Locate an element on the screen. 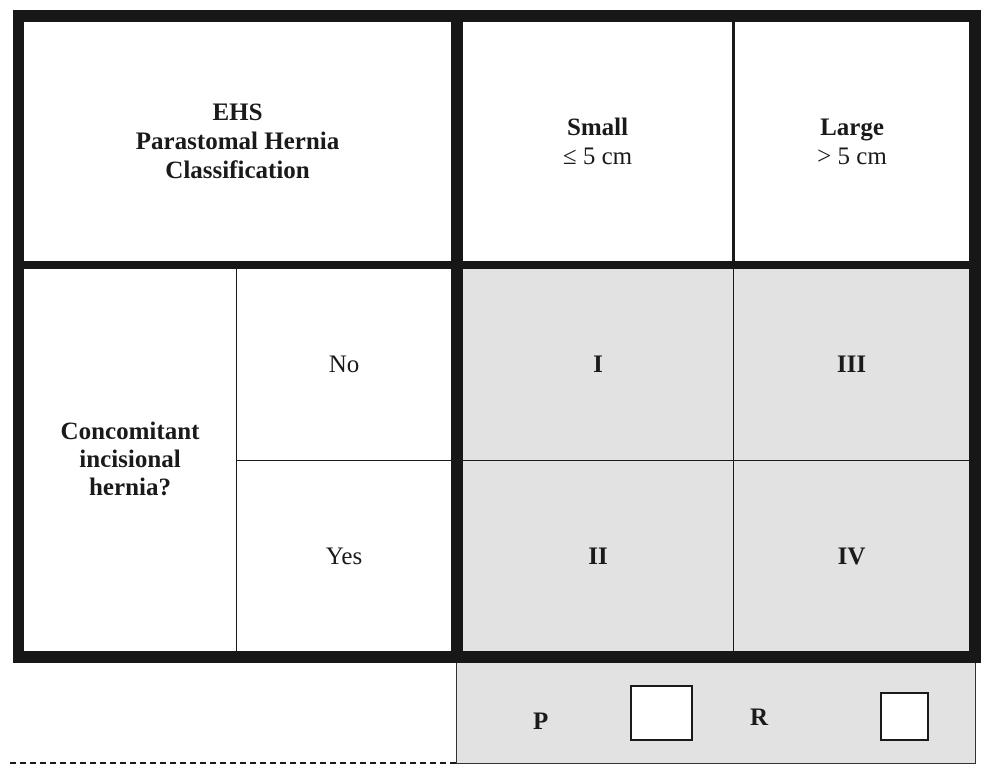 This screenshot has width=999, height=777. size-column-divider-top is located at coordinates (733, 141).